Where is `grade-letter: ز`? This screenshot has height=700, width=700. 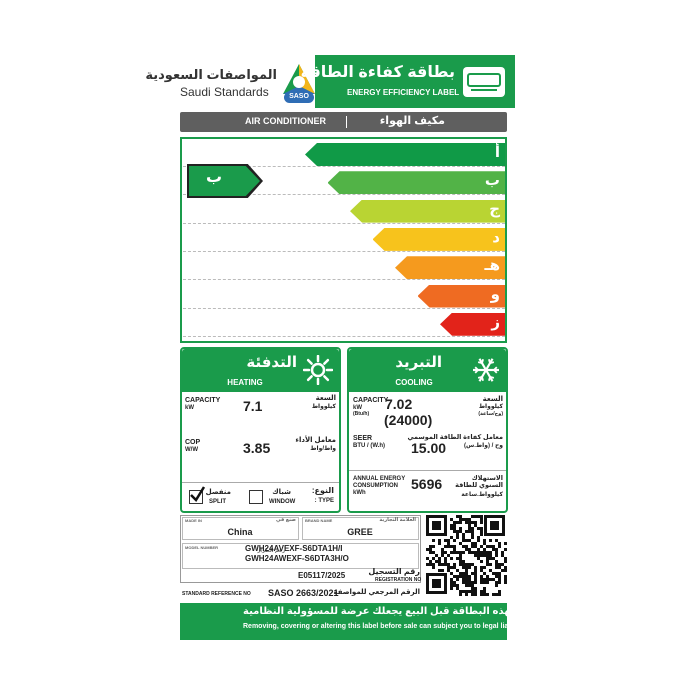 grade-letter: ز is located at coordinates (495, 322).